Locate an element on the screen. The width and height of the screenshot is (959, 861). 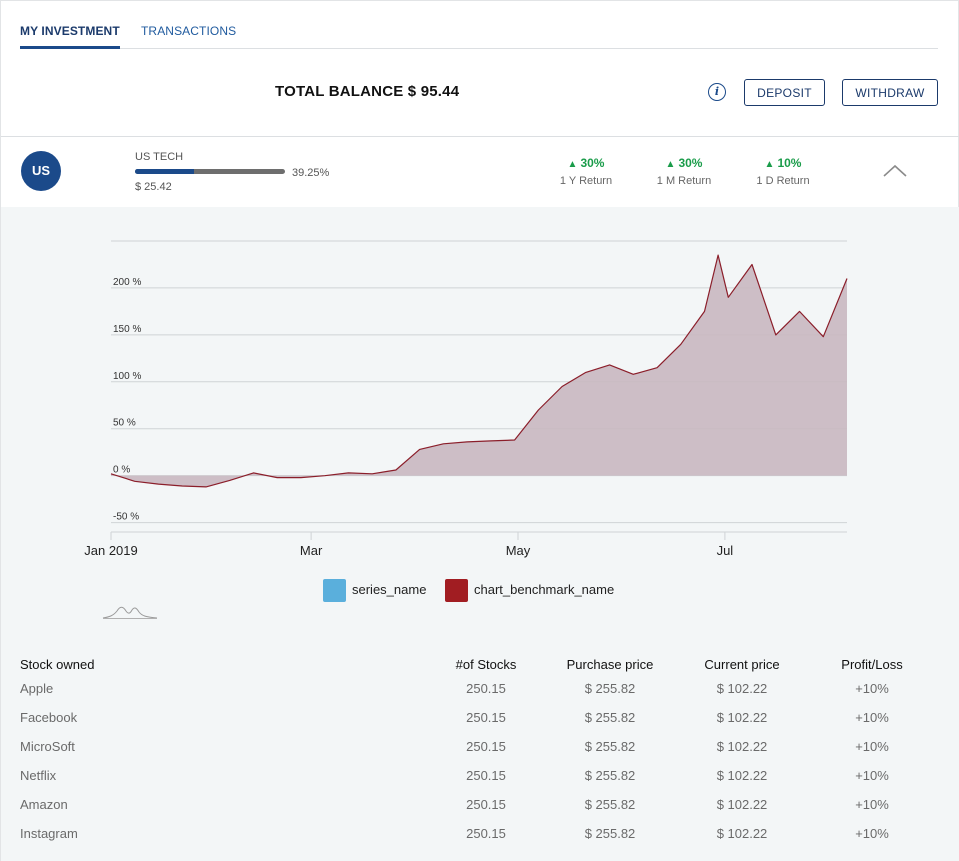
stock-name: MicroSoft is located at coordinates (47, 746).